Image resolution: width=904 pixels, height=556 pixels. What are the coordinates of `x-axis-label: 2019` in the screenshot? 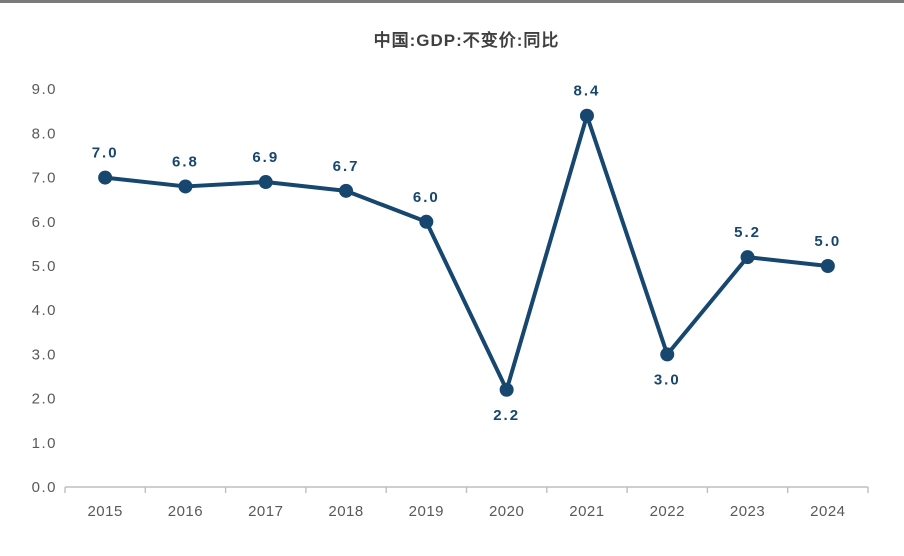 It's located at (426, 511).